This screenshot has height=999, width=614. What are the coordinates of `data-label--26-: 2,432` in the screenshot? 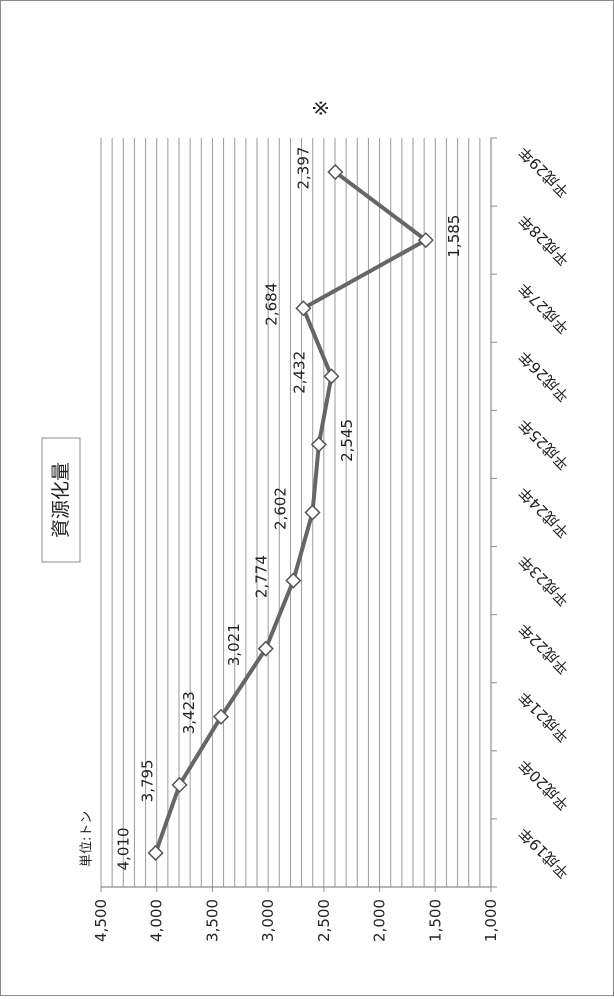 It's located at (299, 372).